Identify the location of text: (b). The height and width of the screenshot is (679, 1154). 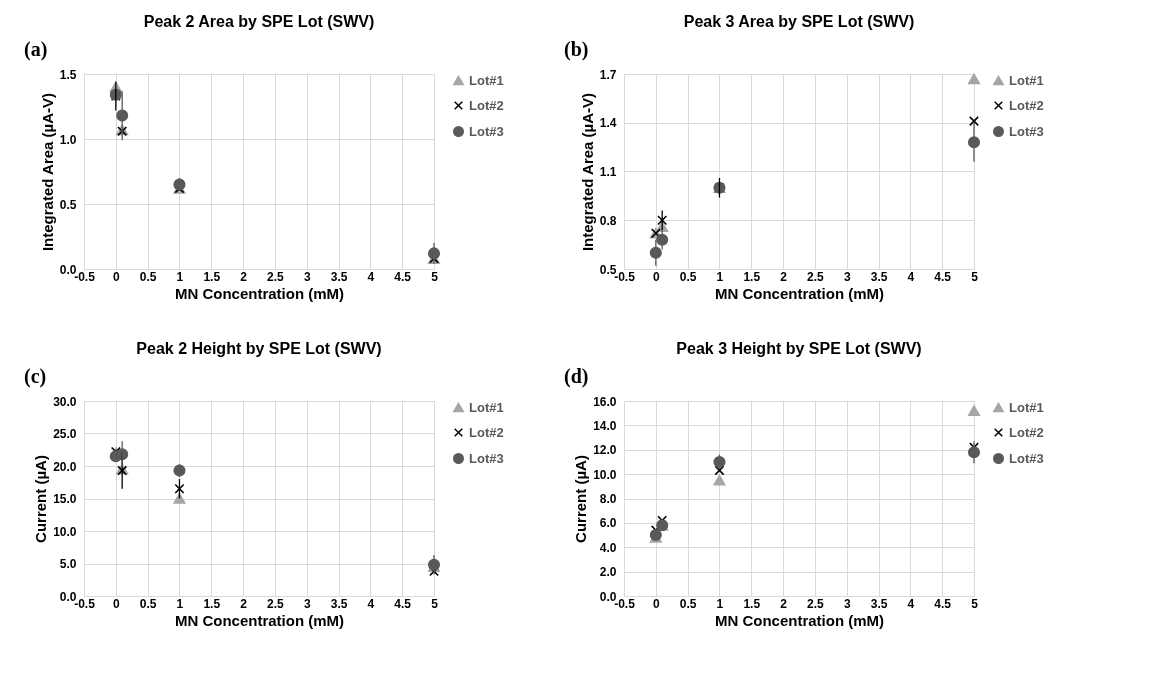
(576, 49).